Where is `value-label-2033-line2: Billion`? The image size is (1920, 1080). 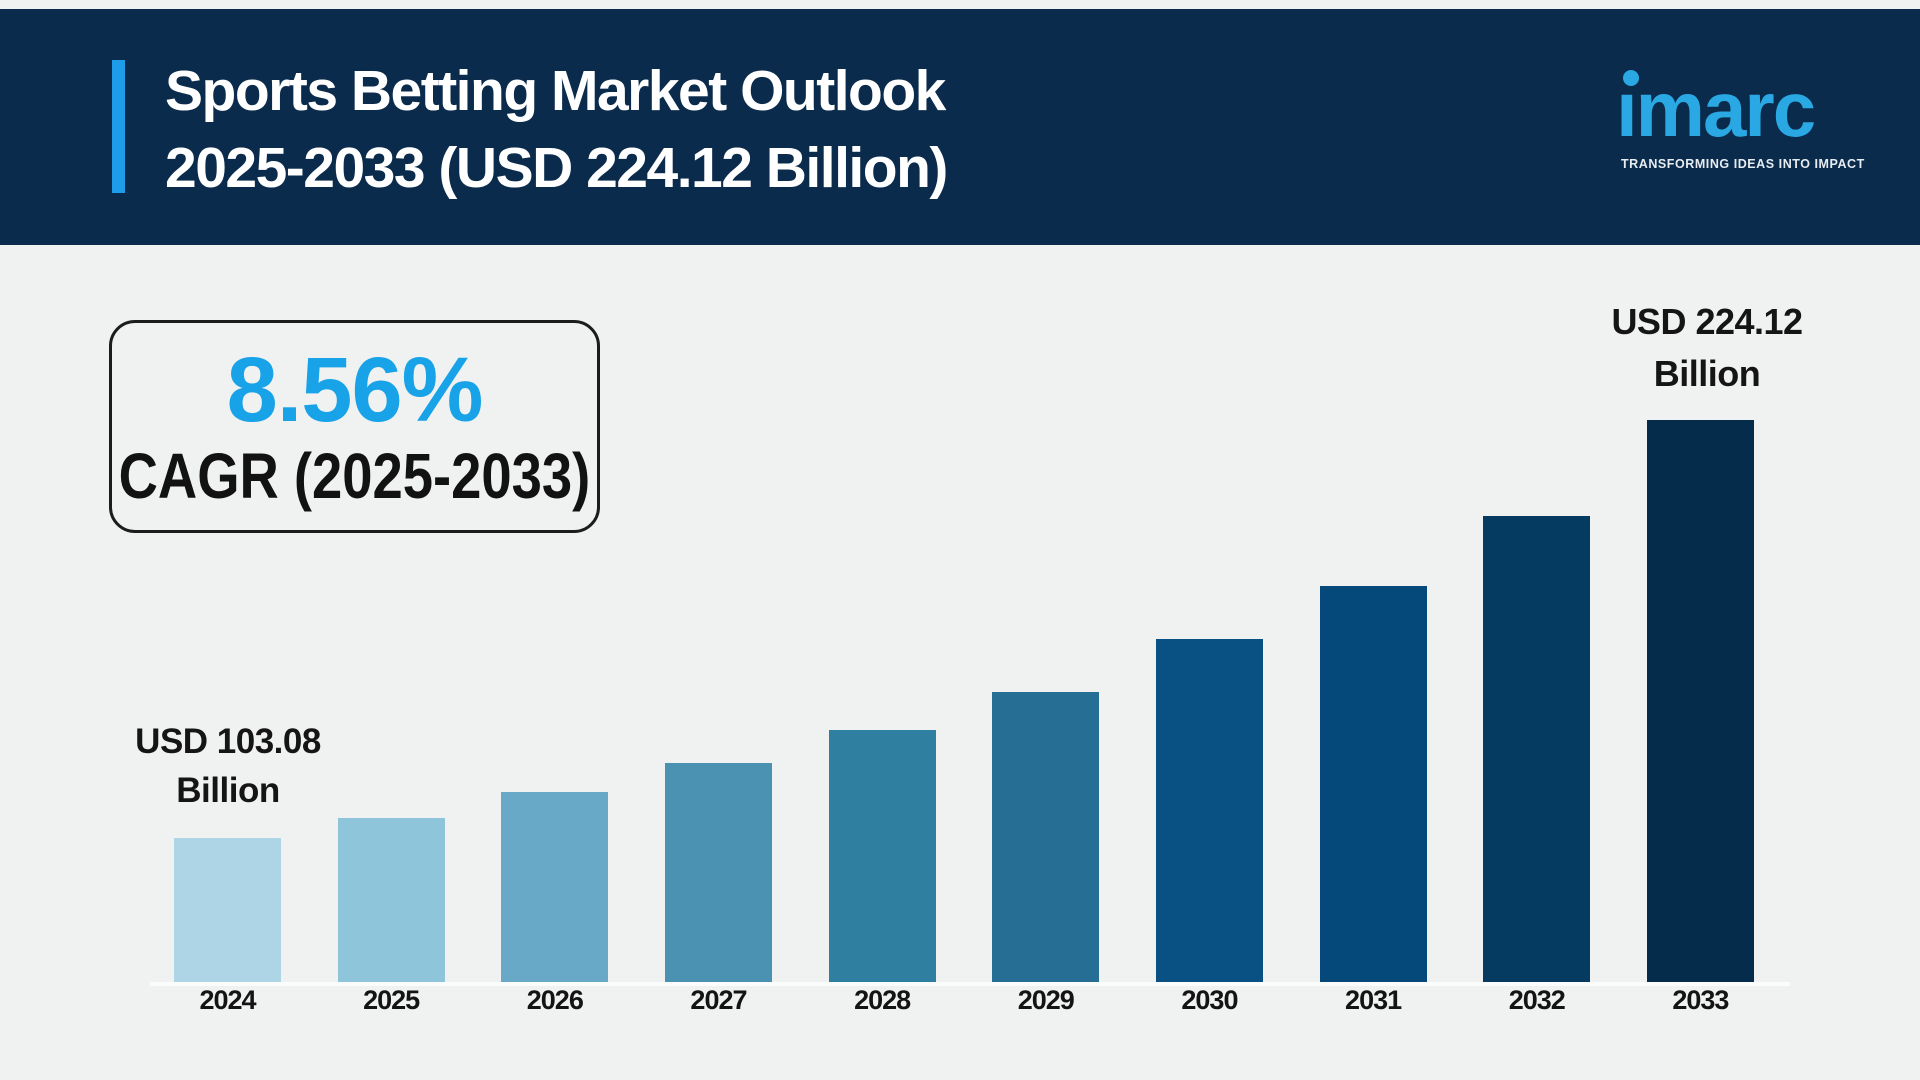
value-label-2033-line2: Billion is located at coordinates (1707, 373).